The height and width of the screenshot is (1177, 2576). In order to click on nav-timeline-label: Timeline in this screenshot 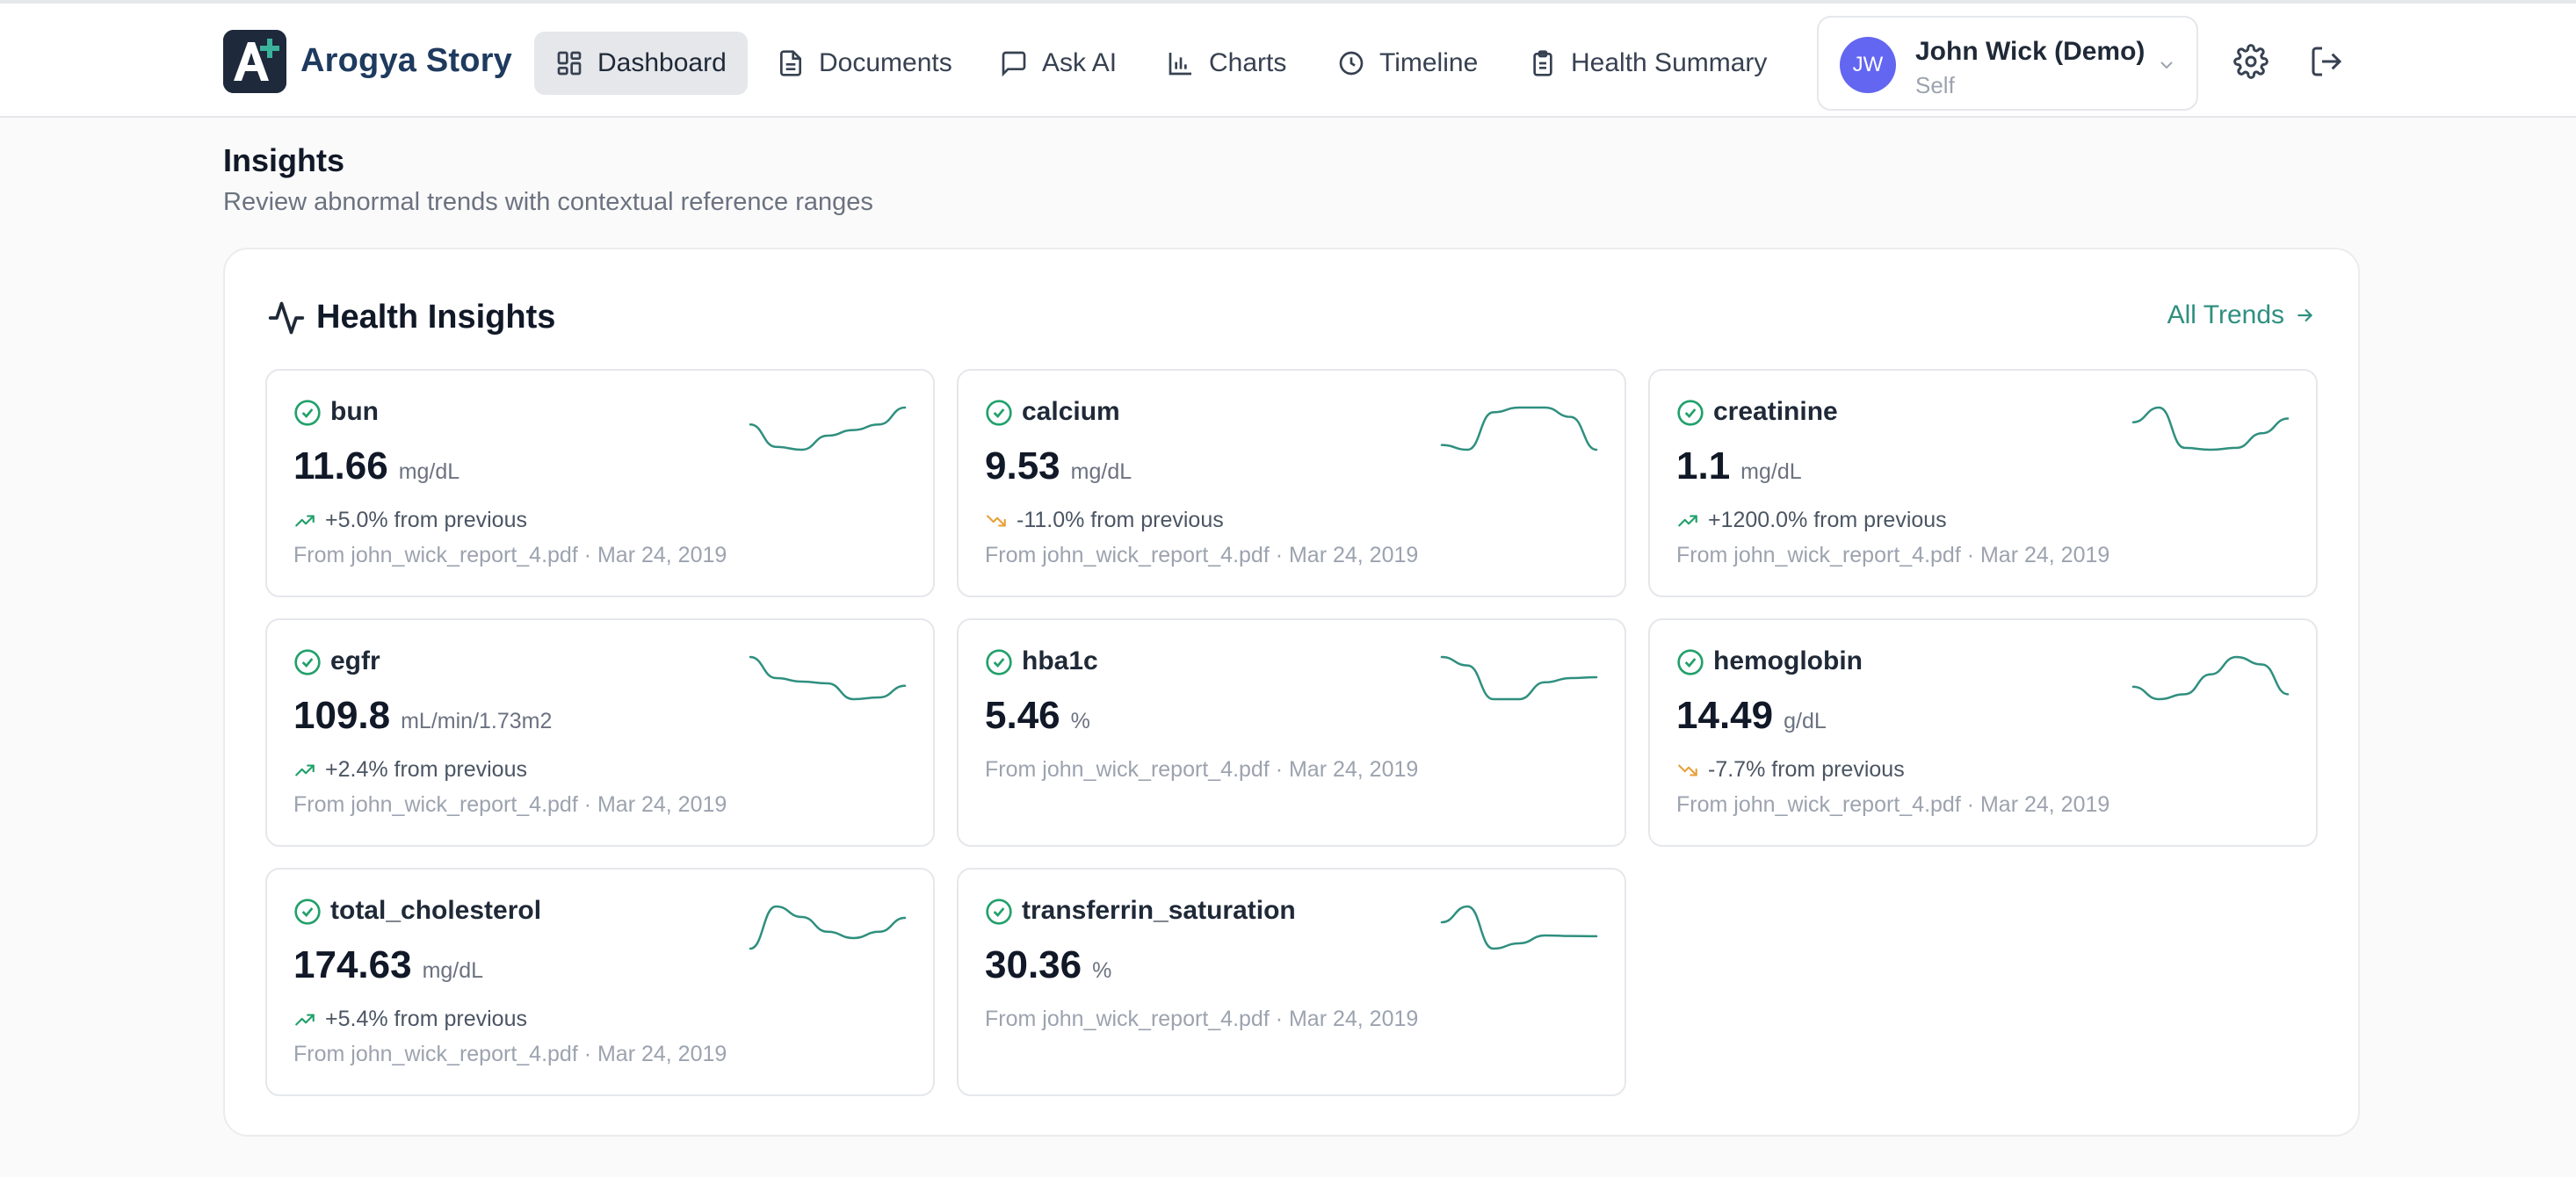, I will do `click(1429, 63)`.